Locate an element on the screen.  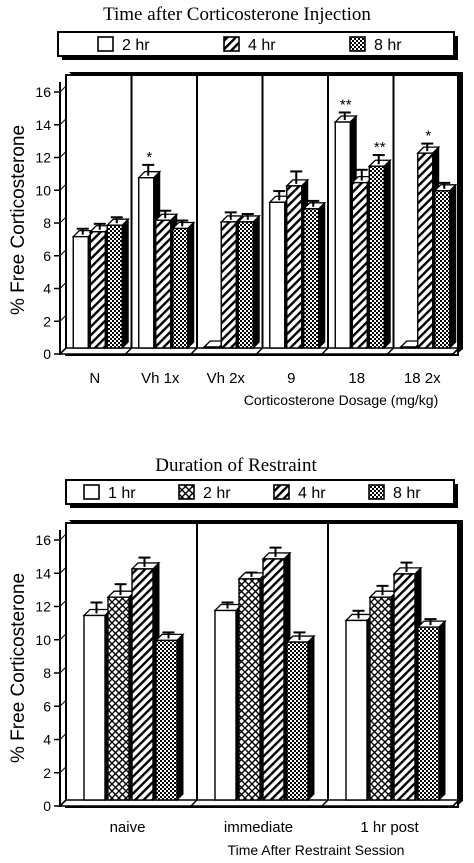
legend-box: 1 hr 2 hr 4 hr 8 hr is located at coordinates (261, 493).